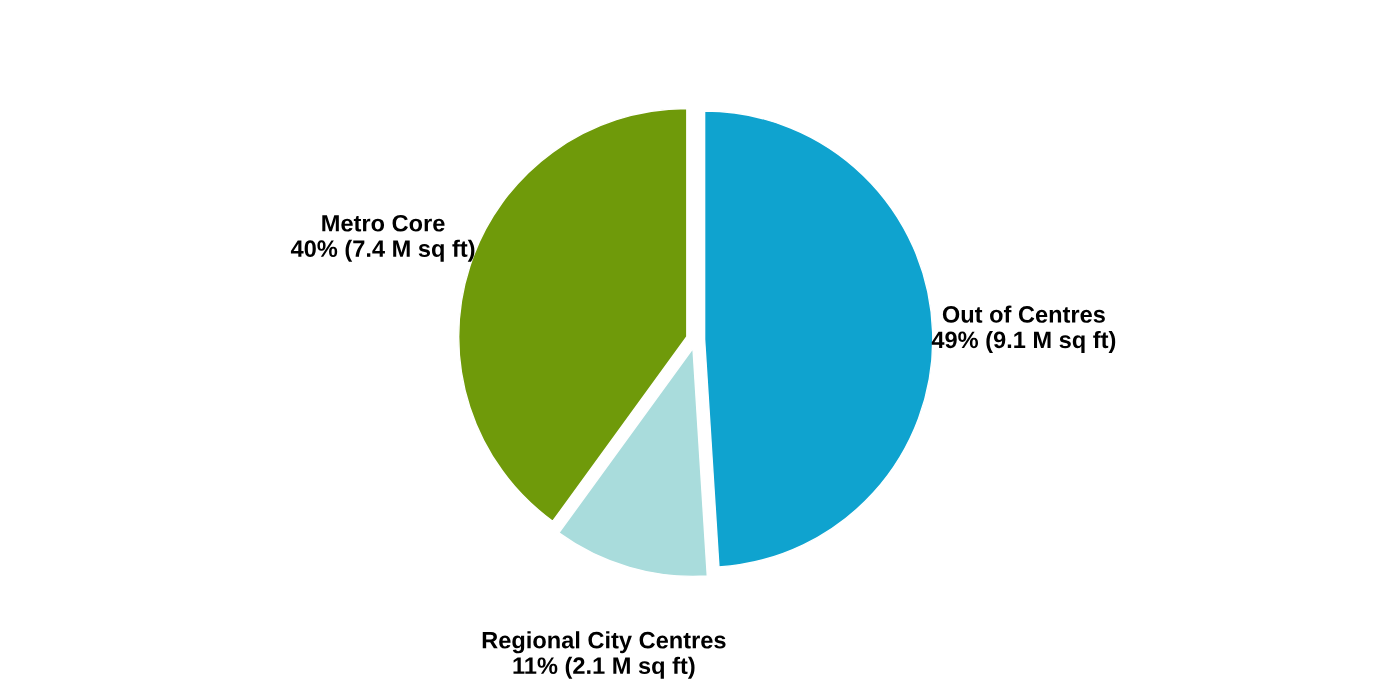 Image resolution: width=1391 pixels, height=679 pixels. Describe the element at coordinates (604, 642) in the screenshot. I see `slice-label: Regional City Centres` at that location.